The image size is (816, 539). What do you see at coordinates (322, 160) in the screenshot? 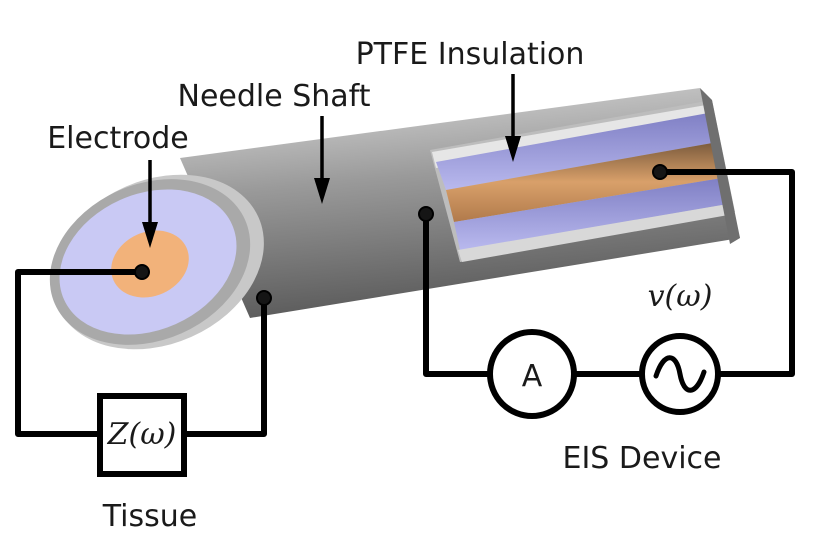
I see `arrow-needle` at bounding box center [322, 160].